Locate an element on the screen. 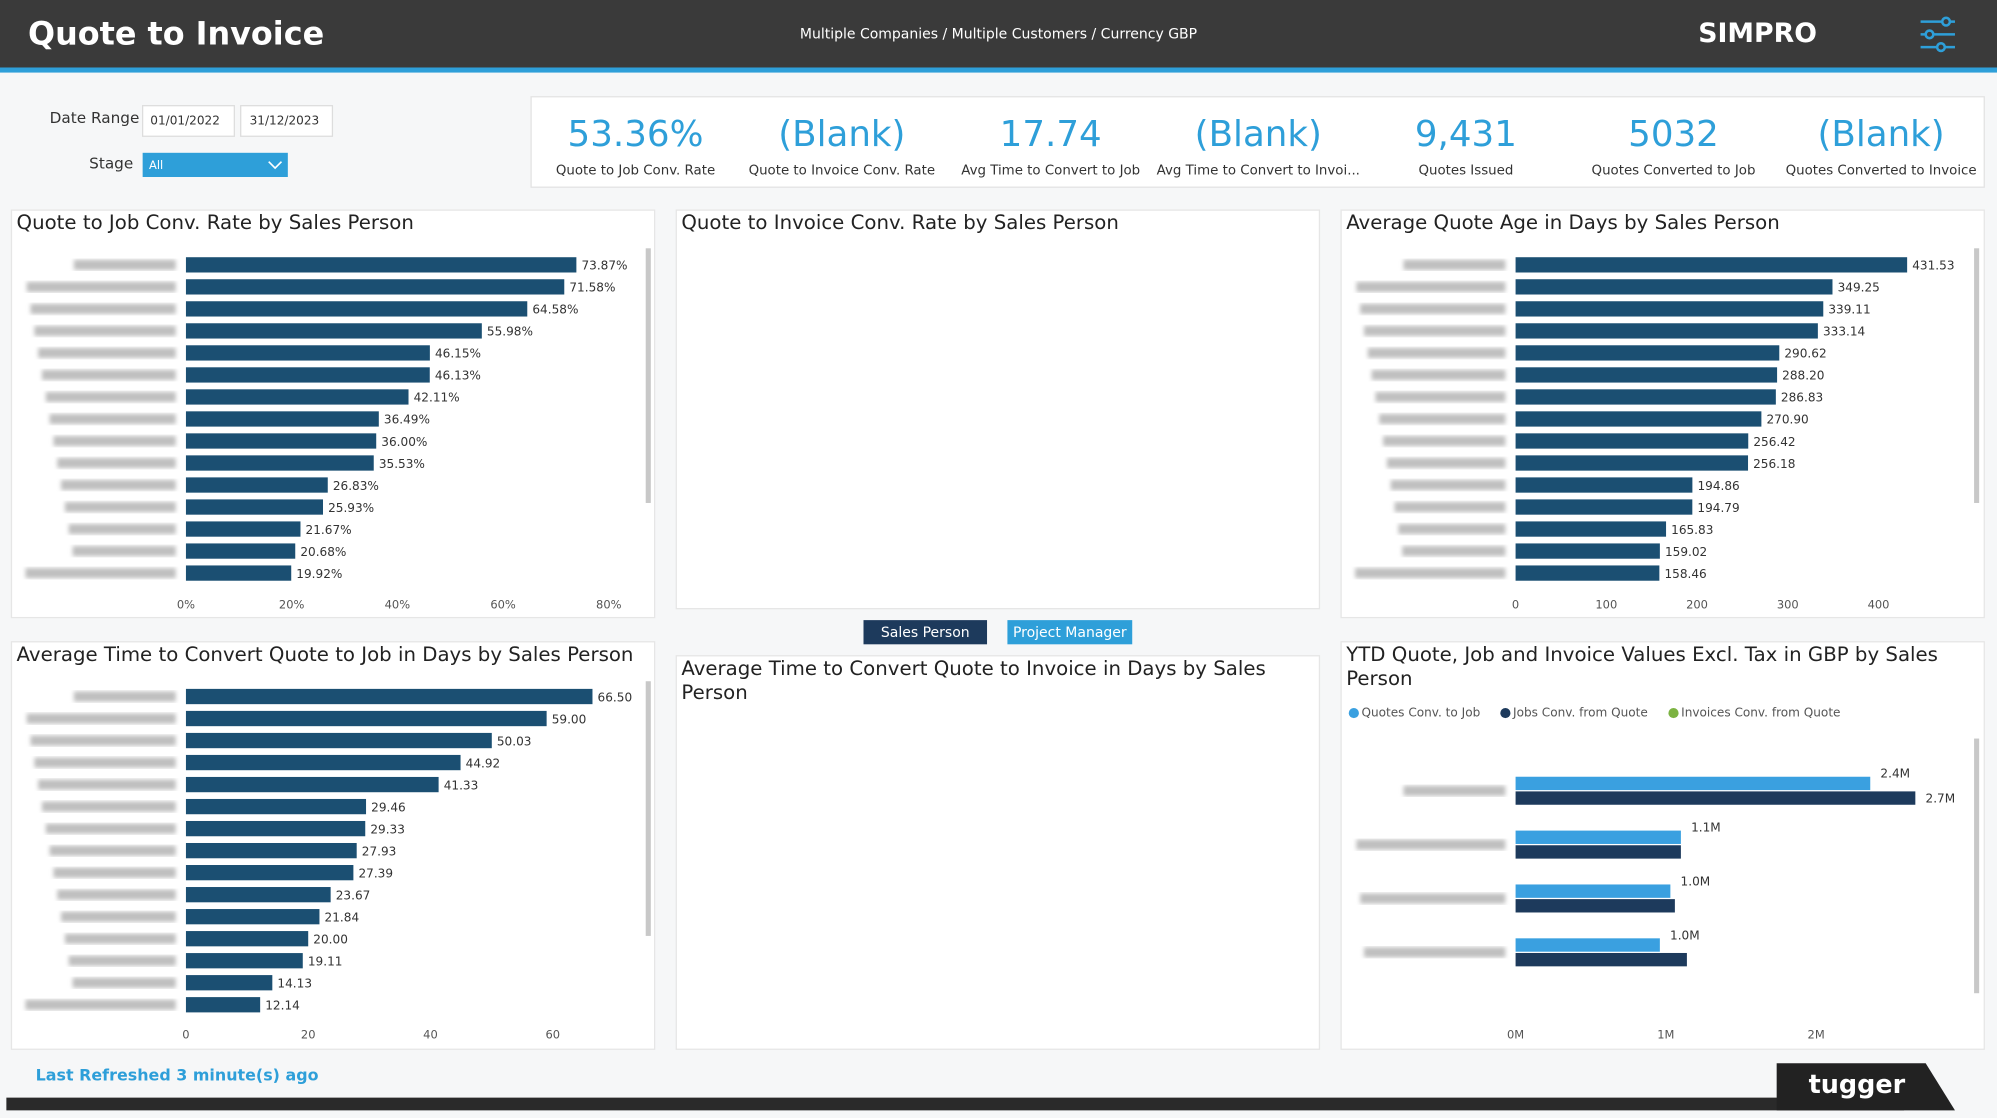 The image size is (1997, 1118). menu-icon is located at coordinates (1937, 34).